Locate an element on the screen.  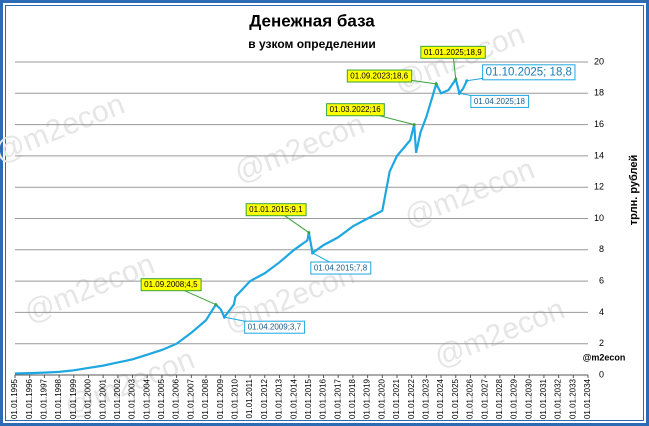
y-tick-label: 14 is located at coordinates (599, 155).